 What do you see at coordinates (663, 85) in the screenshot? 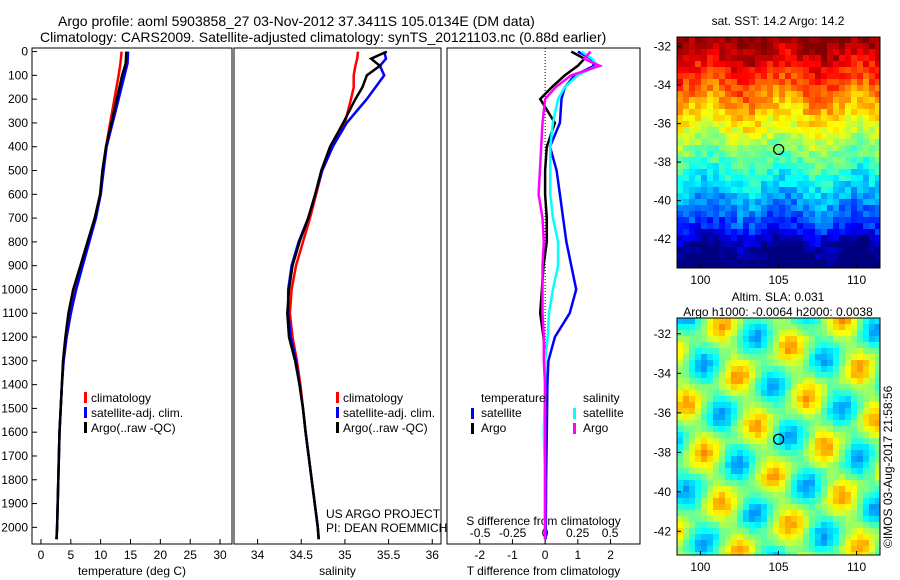
I see `lat-tick-label: -34` at bounding box center [663, 85].